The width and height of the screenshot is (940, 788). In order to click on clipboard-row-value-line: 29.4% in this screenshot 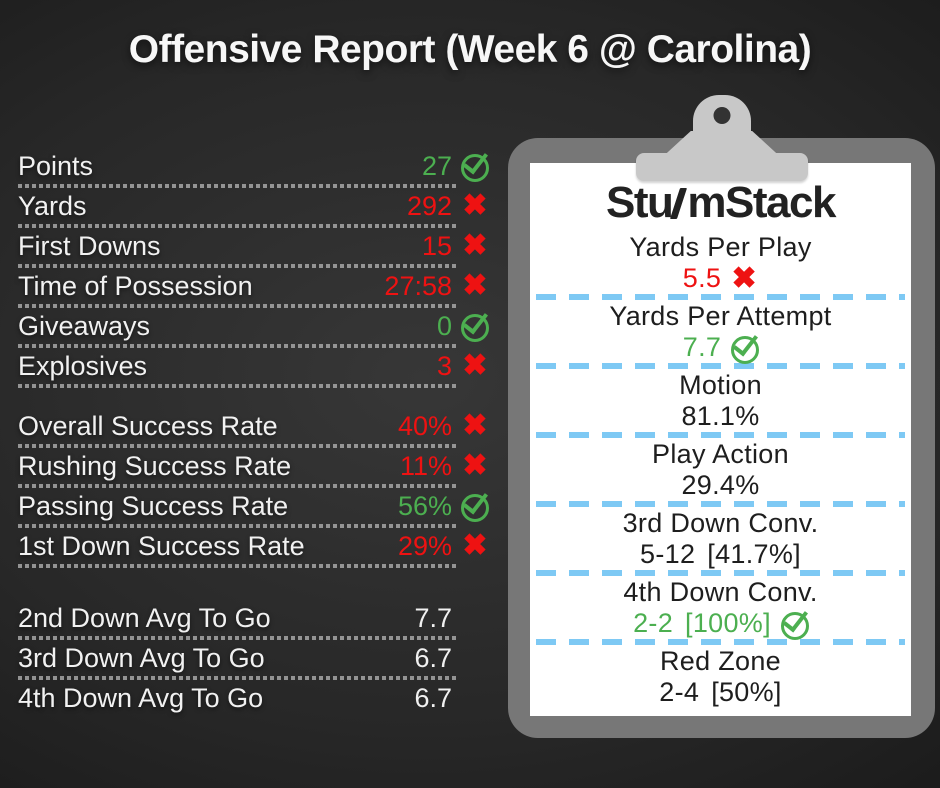, I will do `click(720, 485)`.